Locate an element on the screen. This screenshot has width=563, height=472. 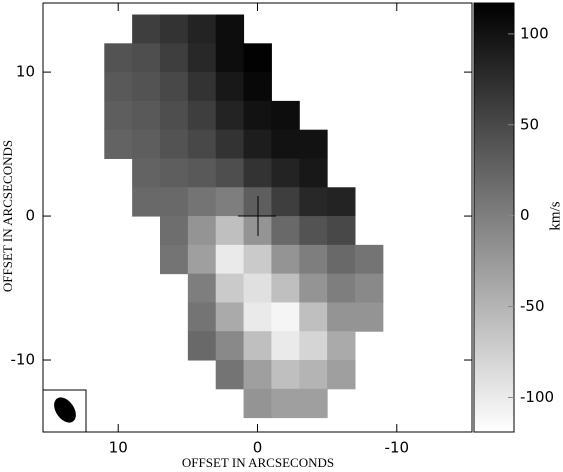
colorbar-tick-label: 50 is located at coordinates (529, 124).